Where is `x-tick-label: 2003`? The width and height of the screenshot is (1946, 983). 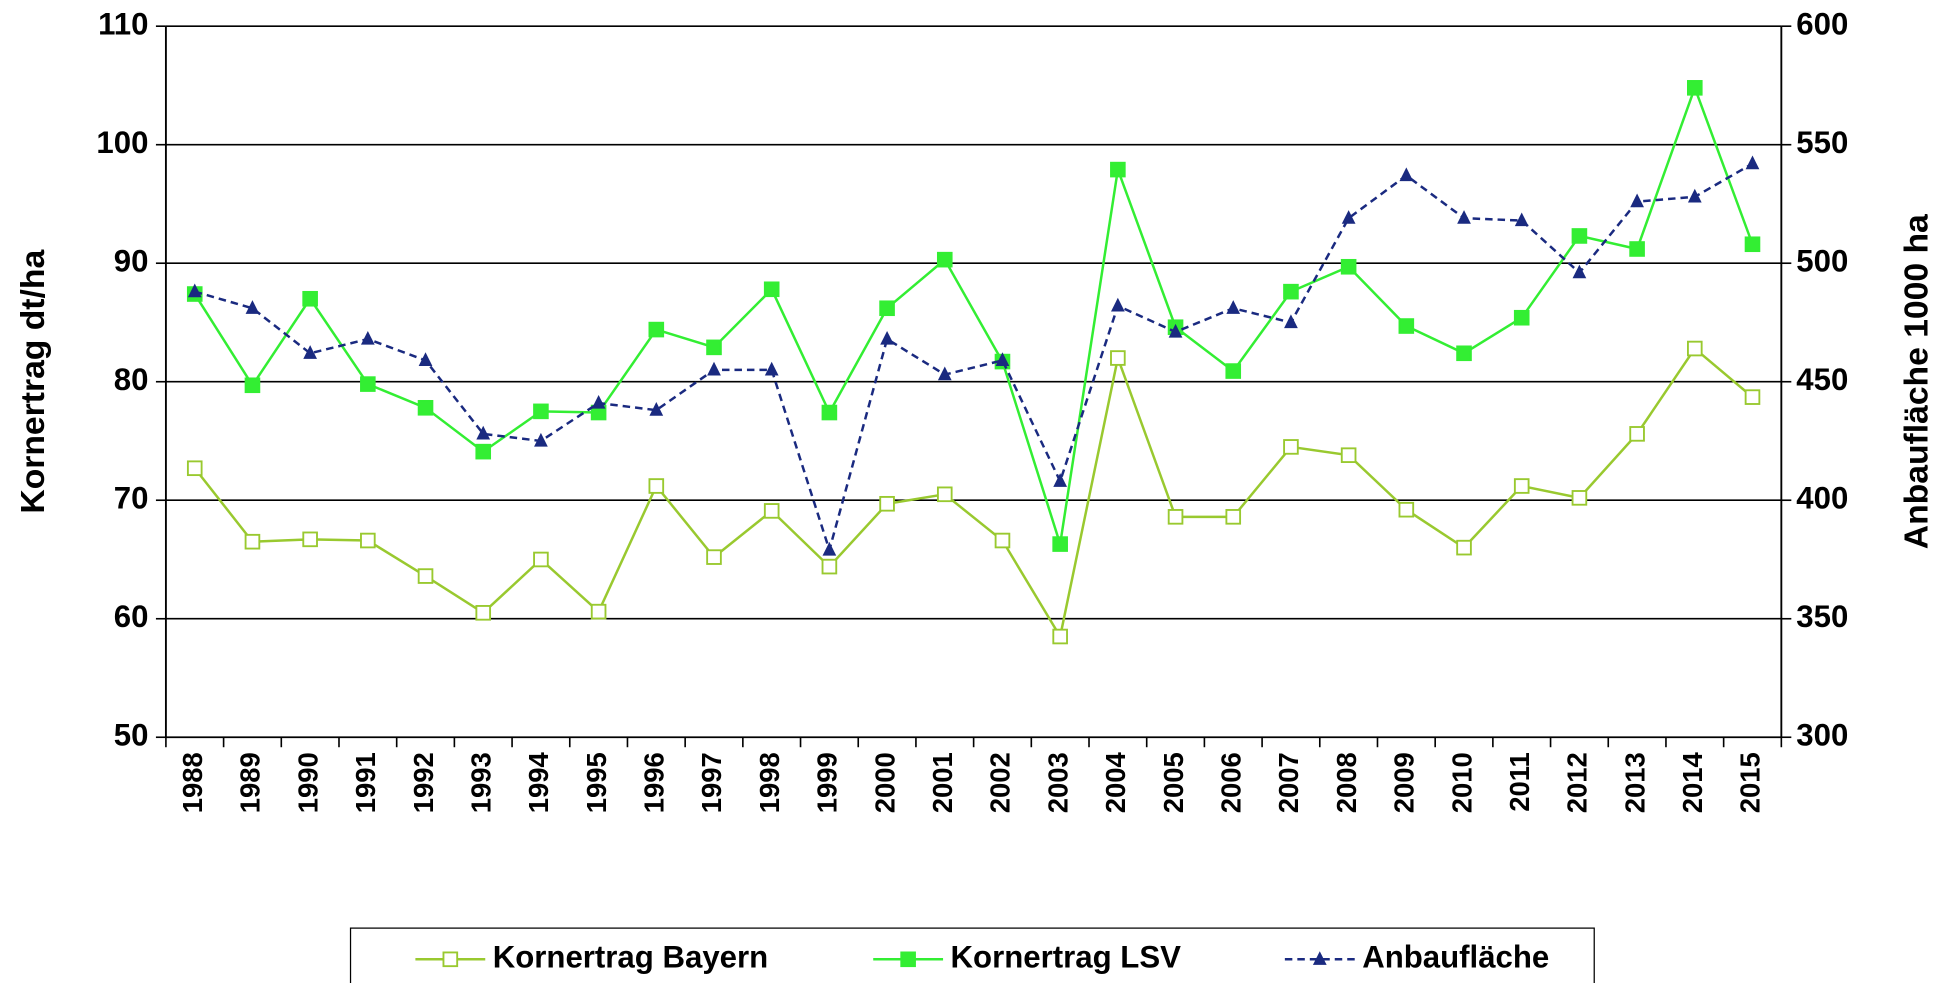 x-tick-label: 2003 is located at coordinates (1057, 782).